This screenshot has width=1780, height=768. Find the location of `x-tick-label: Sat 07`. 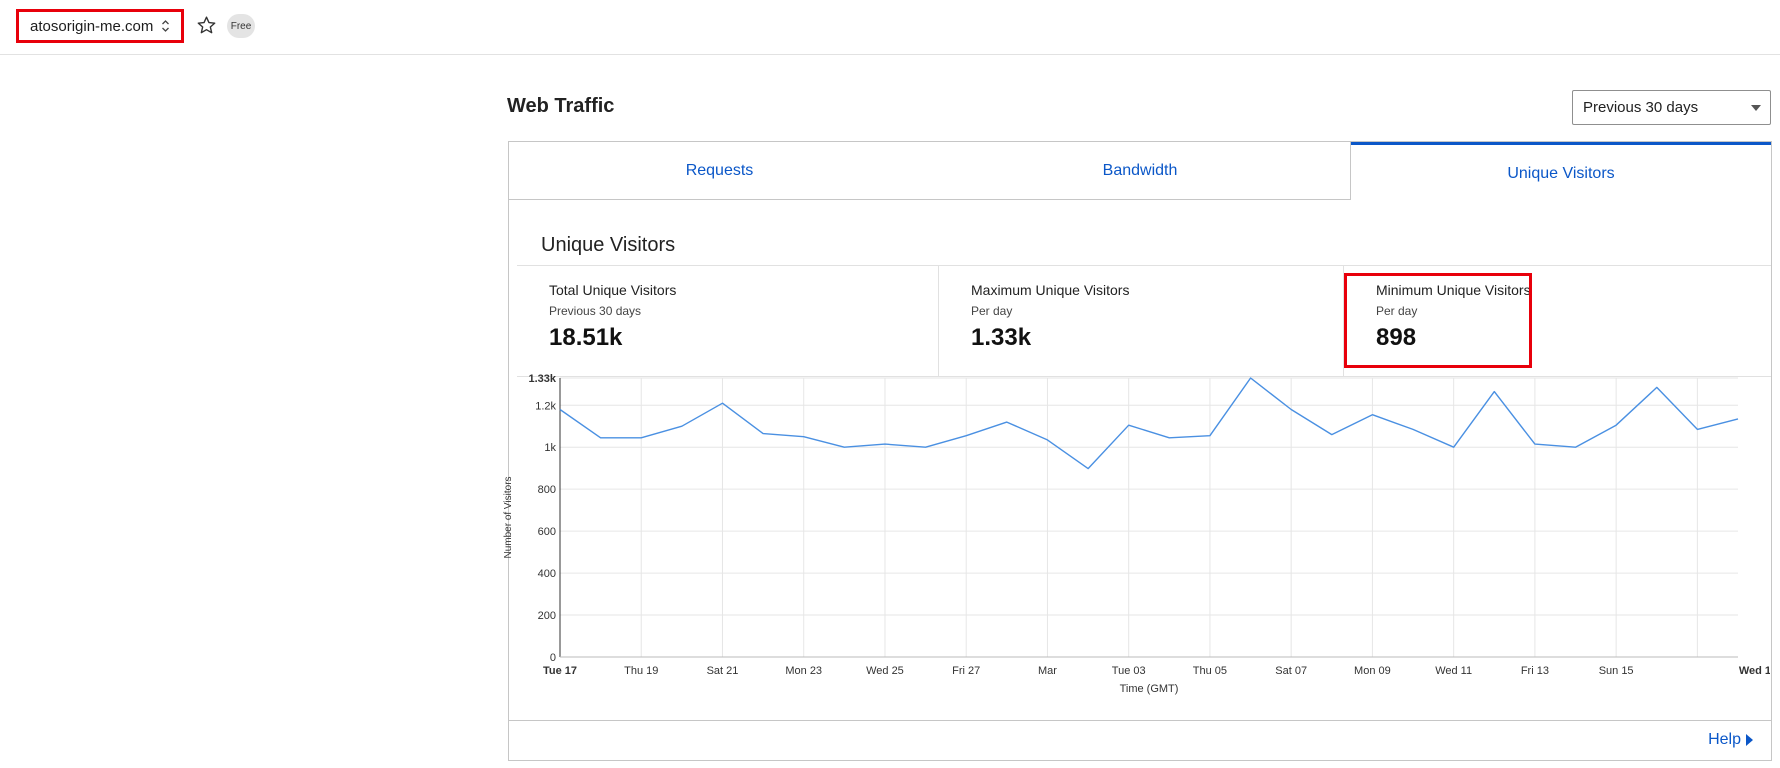

x-tick-label: Sat 07 is located at coordinates (1291, 671).